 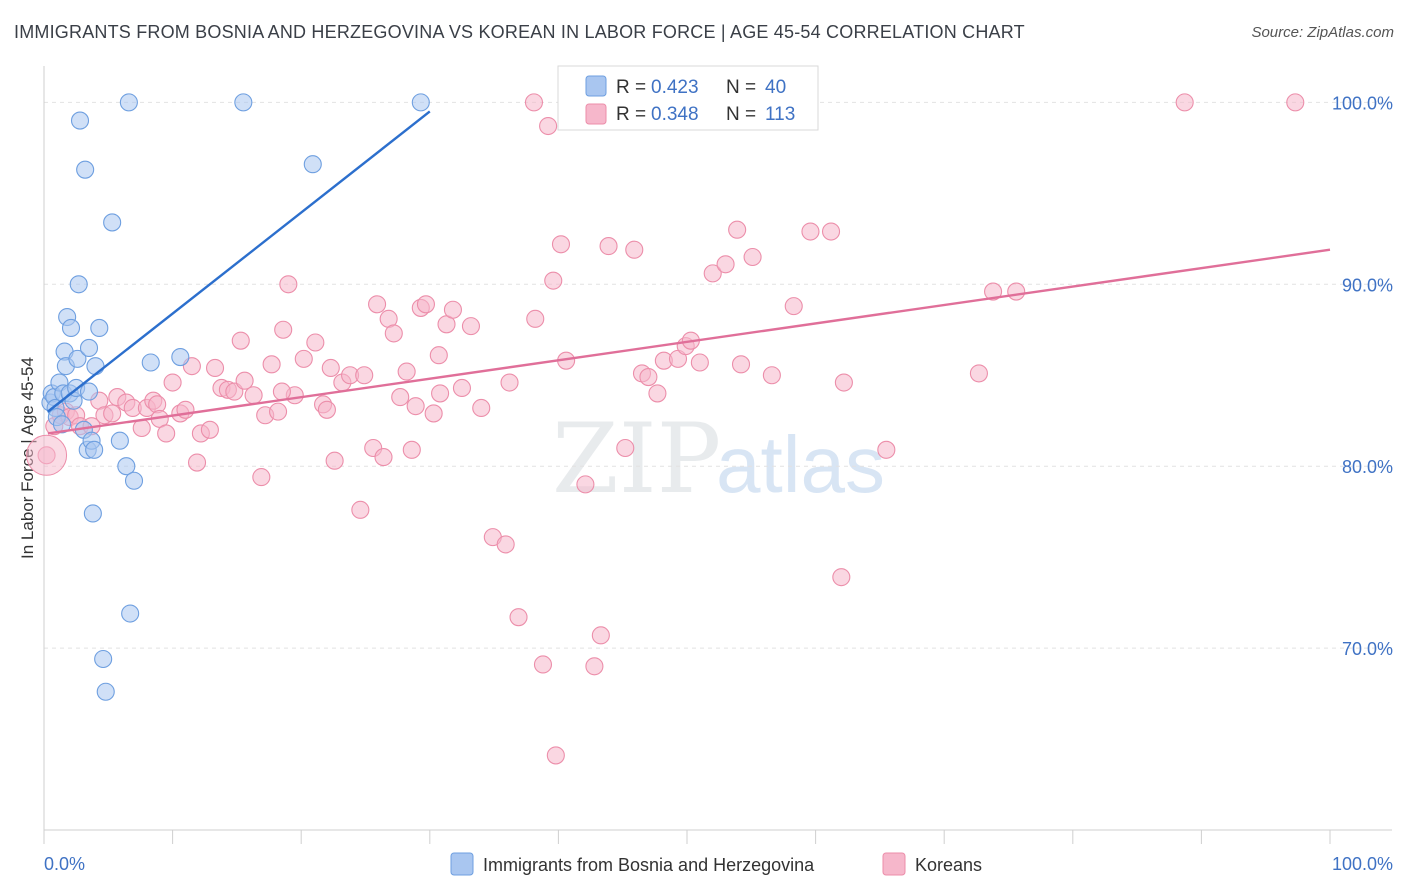 I want to click on x-tick-label-min: 0.0%, so click(x=64, y=864).